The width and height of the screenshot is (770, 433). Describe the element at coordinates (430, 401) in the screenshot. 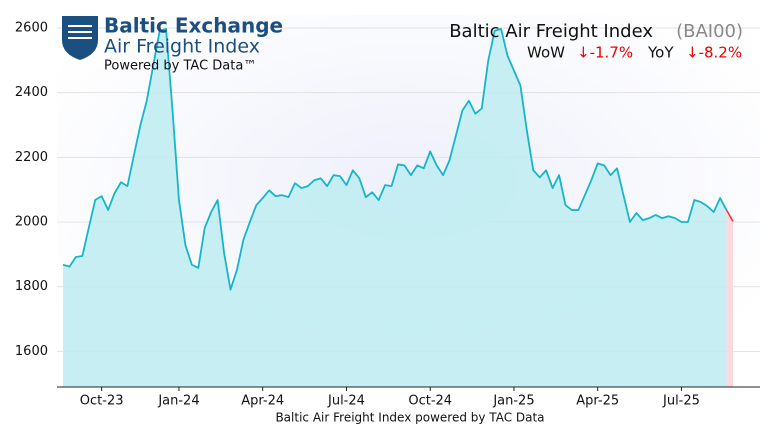

I see `x-tick-label: Oct-24` at that location.